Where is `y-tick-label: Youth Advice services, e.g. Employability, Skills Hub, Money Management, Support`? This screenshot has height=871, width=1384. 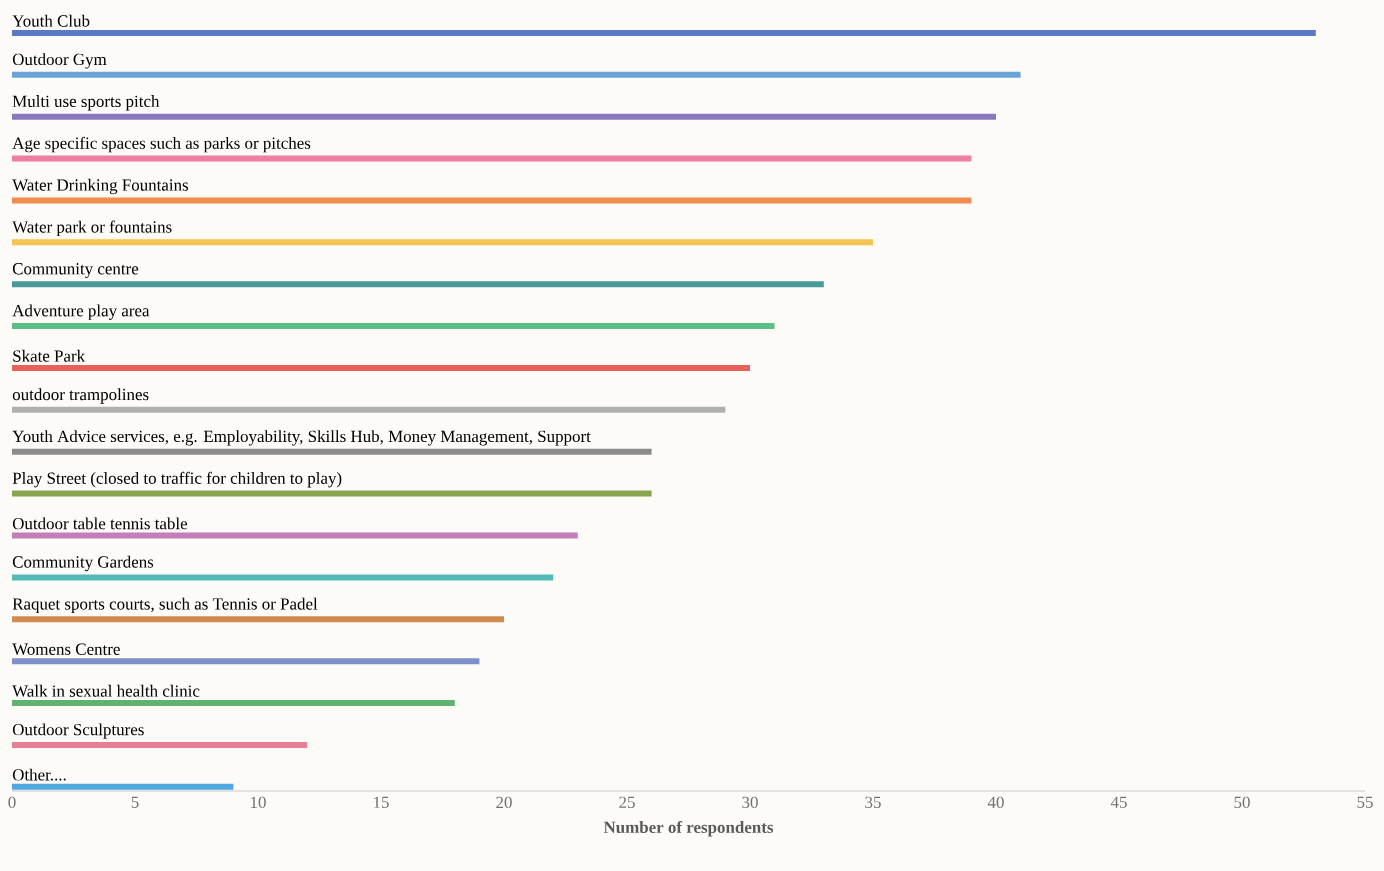 y-tick-label: Youth Advice services, e.g. Employability, Skills Hub, Money Management, Support is located at coordinates (301, 438).